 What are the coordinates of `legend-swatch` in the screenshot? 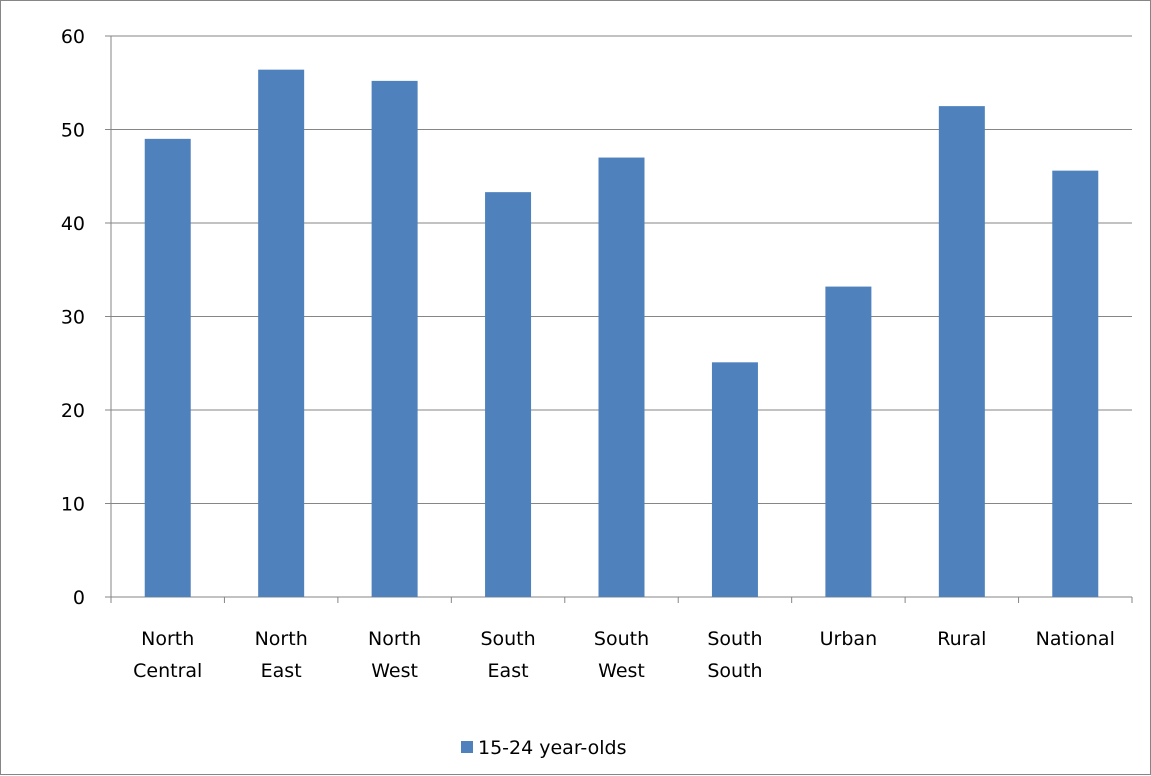 It's located at (467, 747).